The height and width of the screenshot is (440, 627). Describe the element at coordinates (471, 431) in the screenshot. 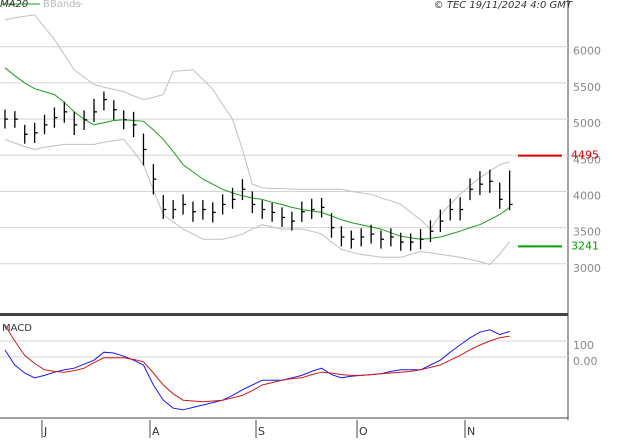

I see `x-tick-label: N` at that location.